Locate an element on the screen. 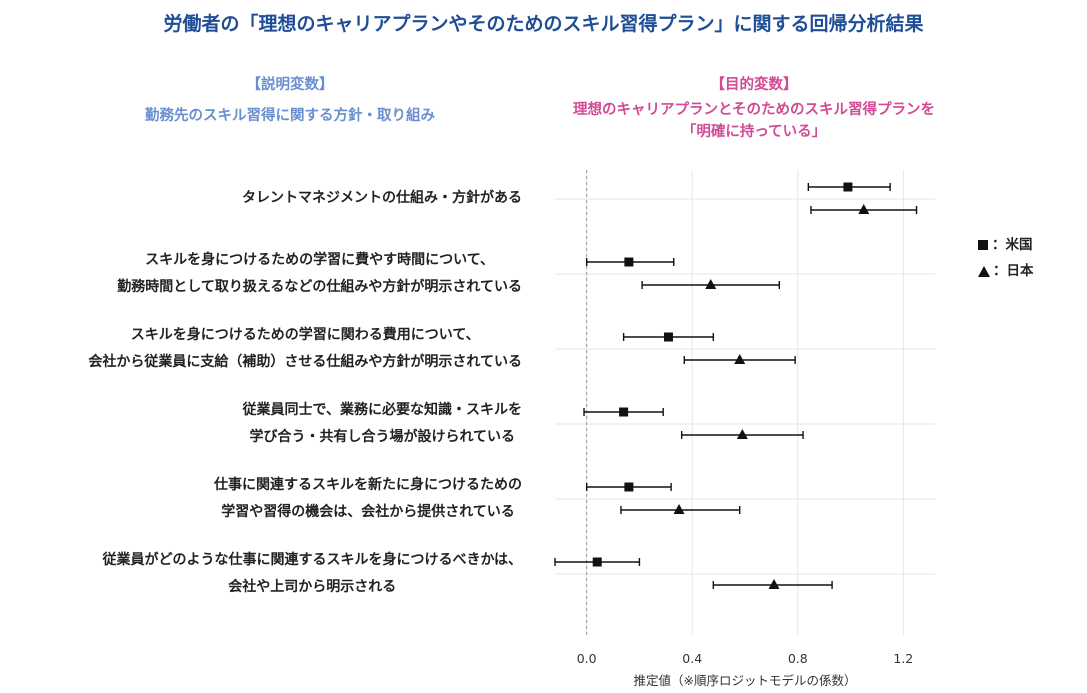 The image size is (1087, 693). row-label: 従業員同士で、業務に必要な知識・スキルを 学び合う・共有し合う場が設けられている is located at coordinates (382, 424).